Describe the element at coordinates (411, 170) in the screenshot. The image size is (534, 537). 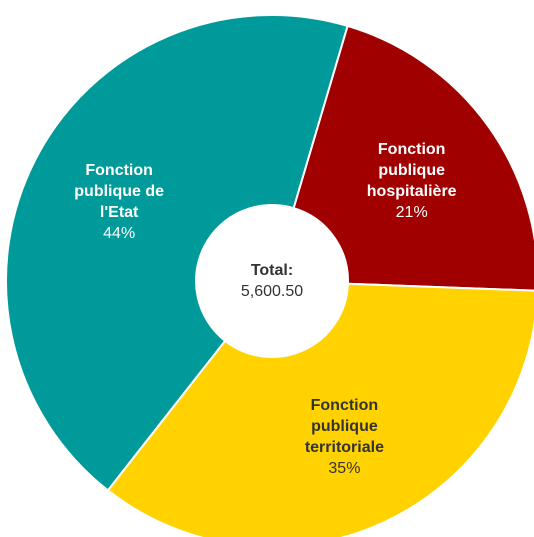
I see `slice-name: Fonction publique hospitalière` at that location.